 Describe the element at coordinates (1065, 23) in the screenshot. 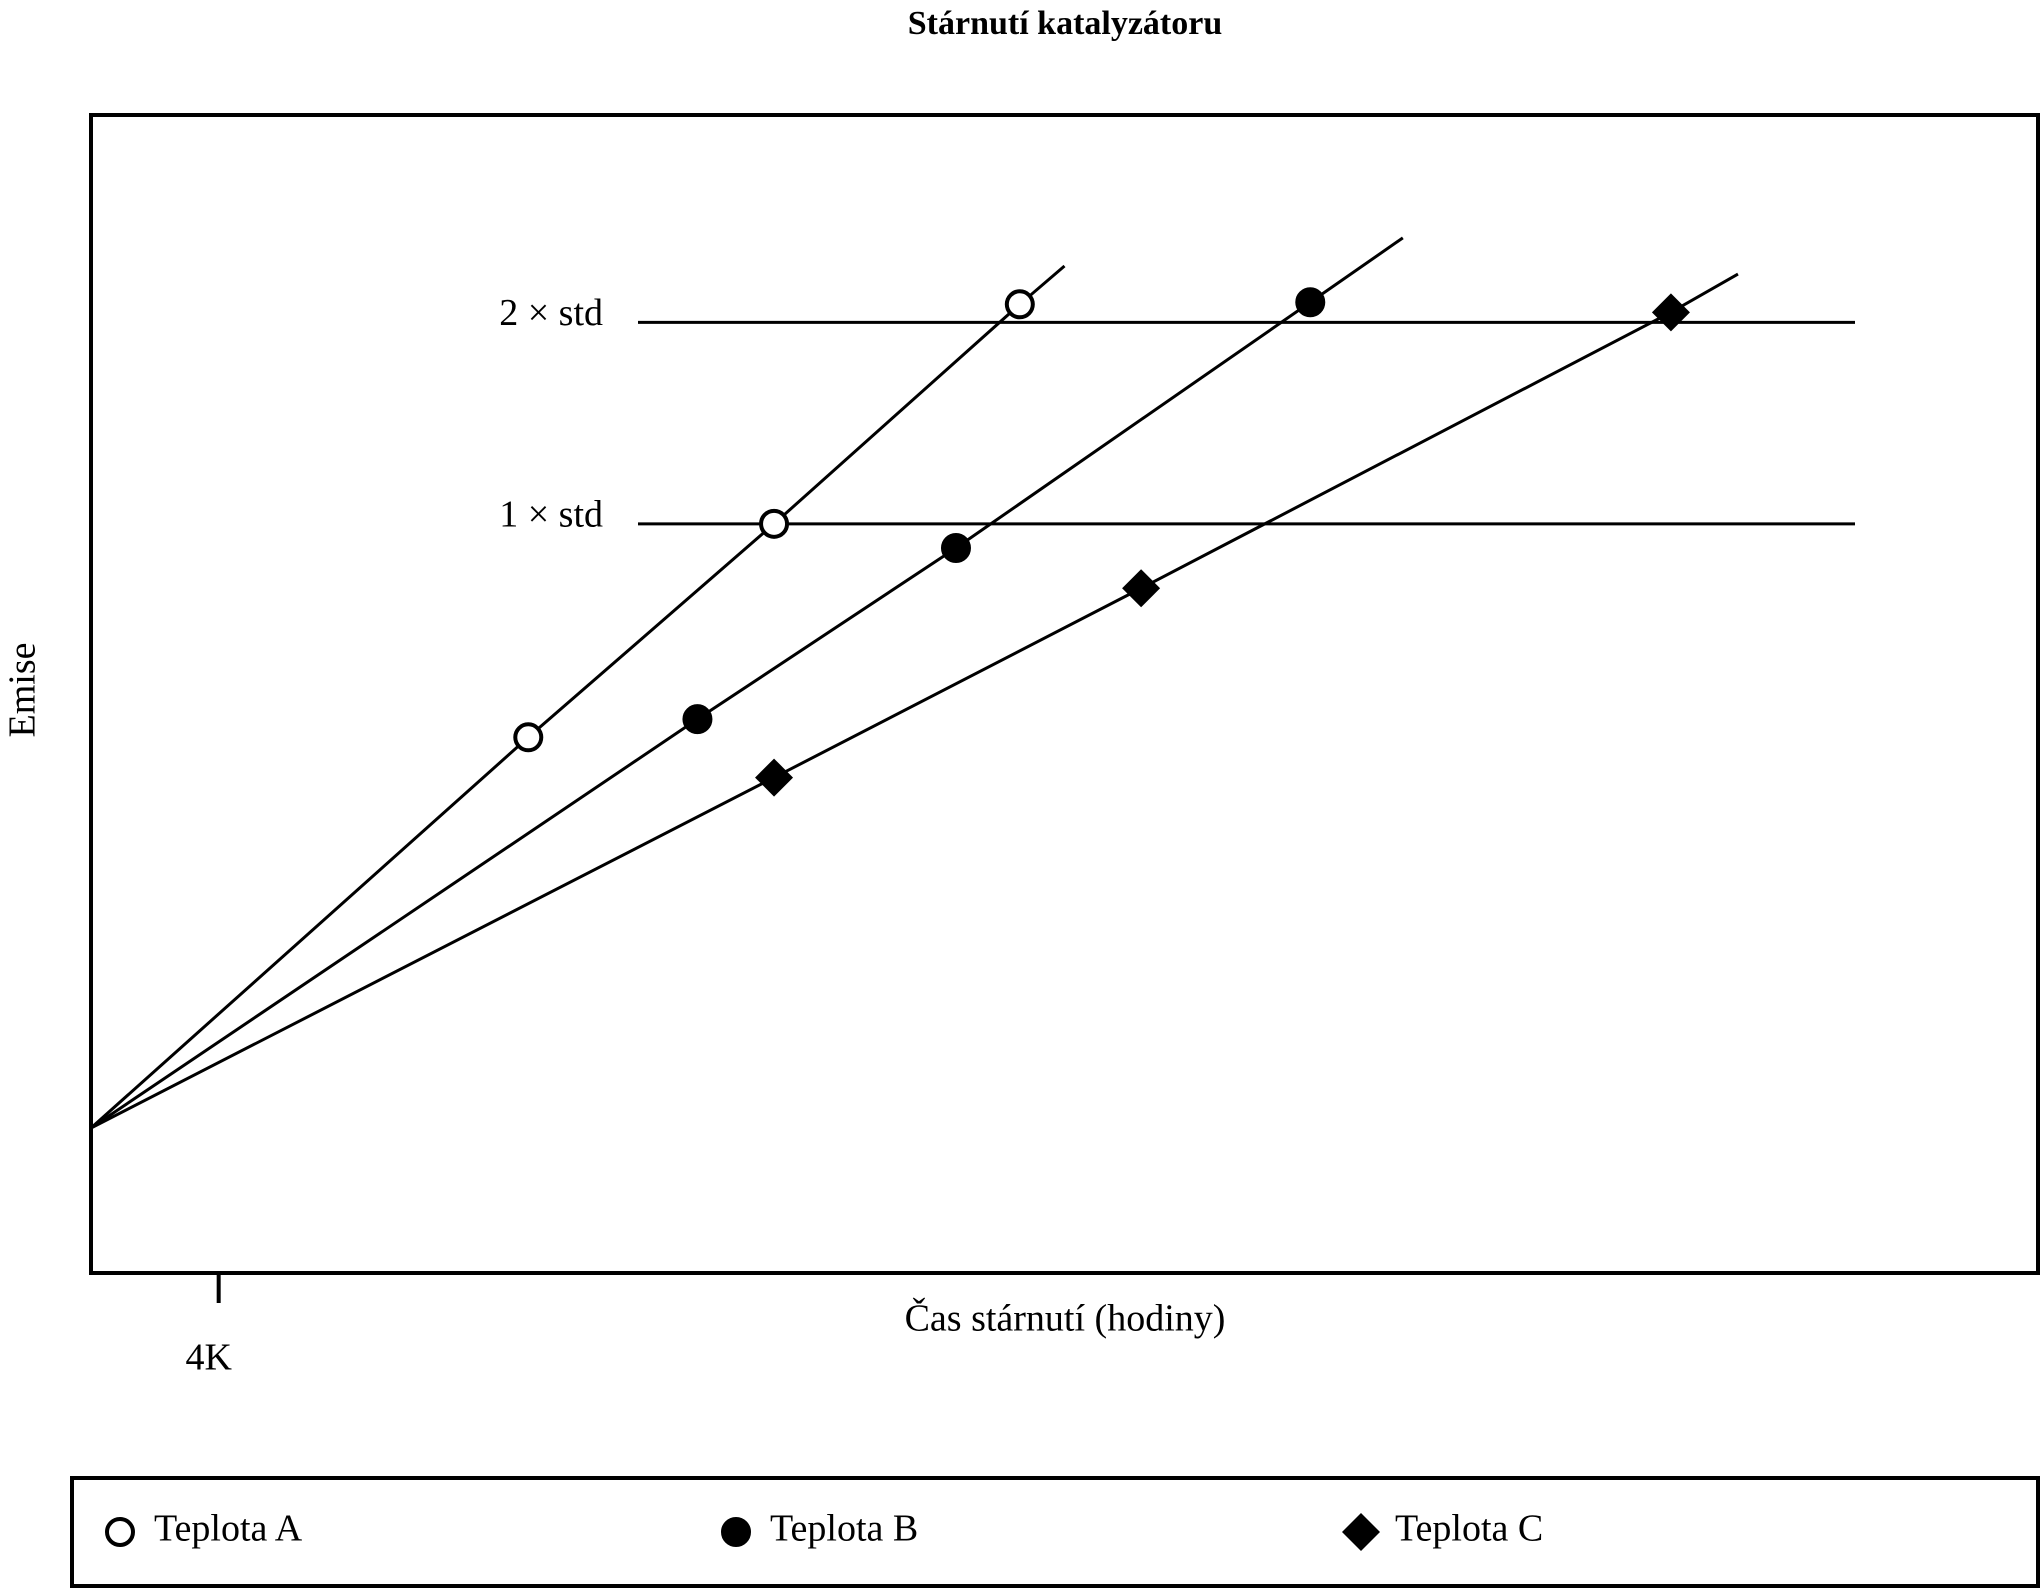

I see `chart-title: Stárnutí katalyzátoru` at that location.